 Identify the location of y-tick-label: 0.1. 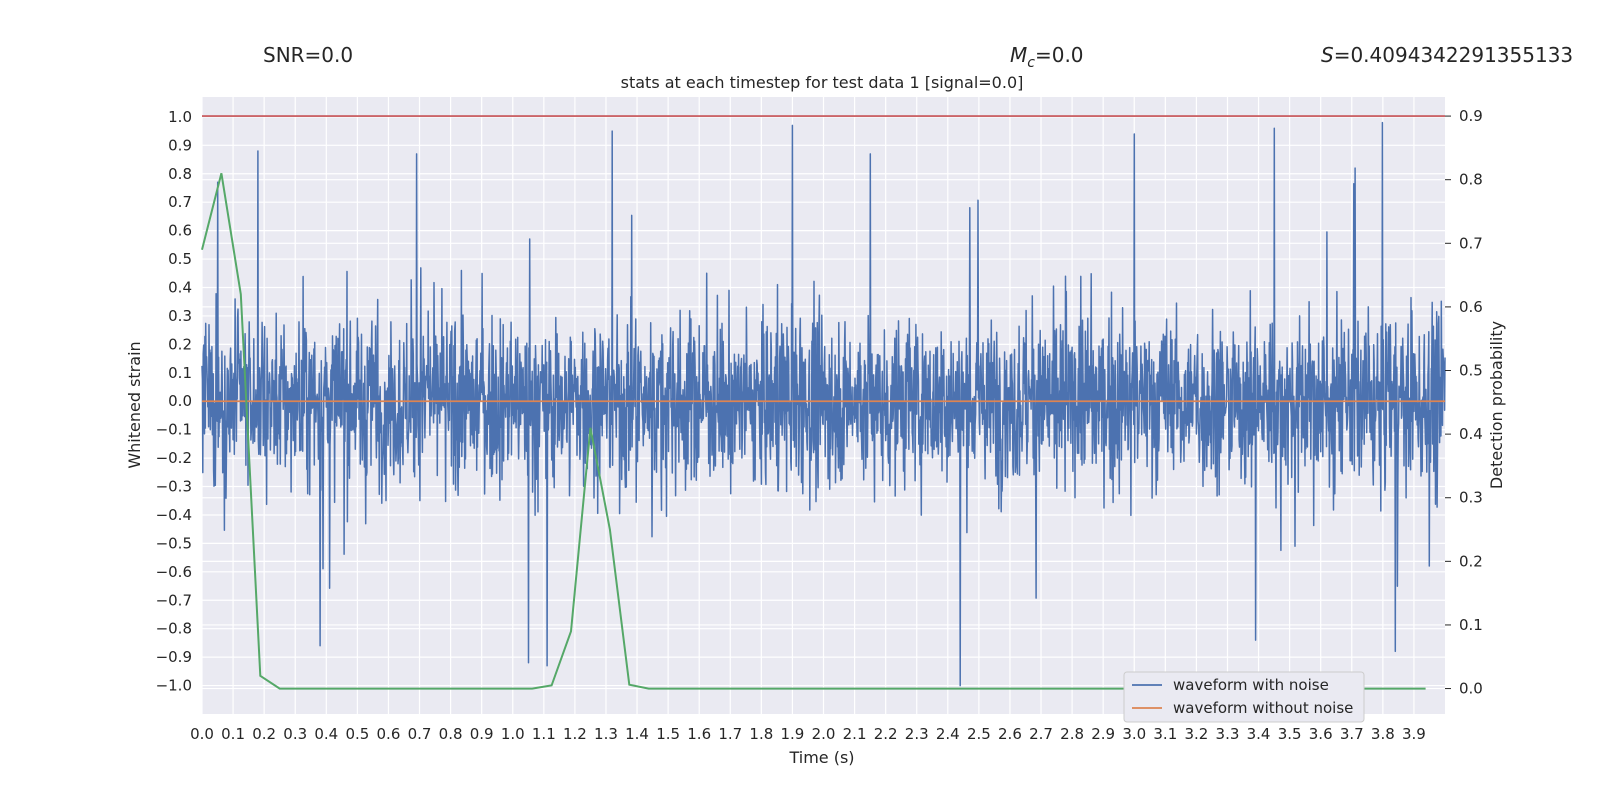
(180, 373).